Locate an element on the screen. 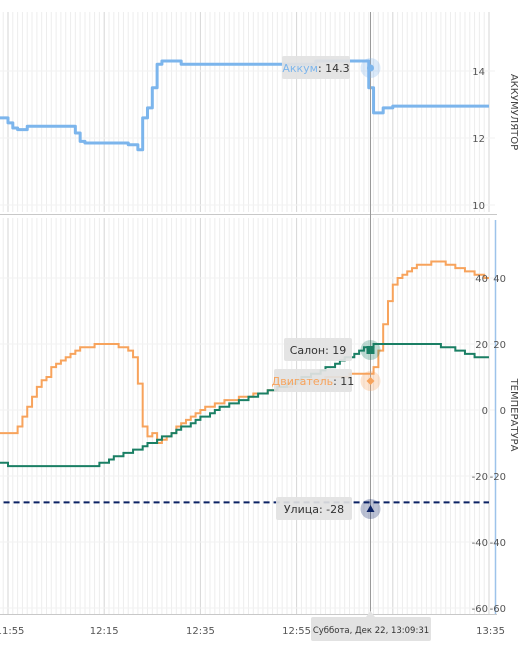 The height and width of the screenshot is (649, 526). y-tick-label: 10 is located at coordinates (478, 206).